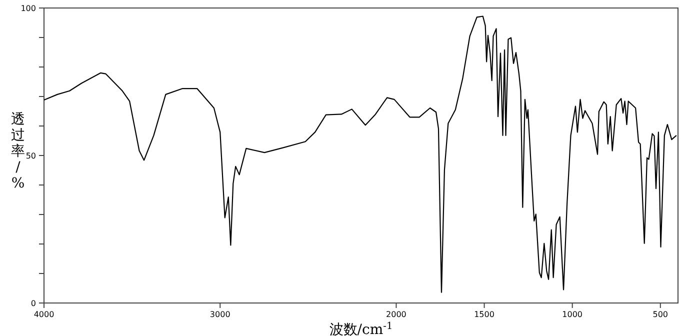 This screenshot has width=681, height=336. I want to click on x-tick-label: 500, so click(660, 314).